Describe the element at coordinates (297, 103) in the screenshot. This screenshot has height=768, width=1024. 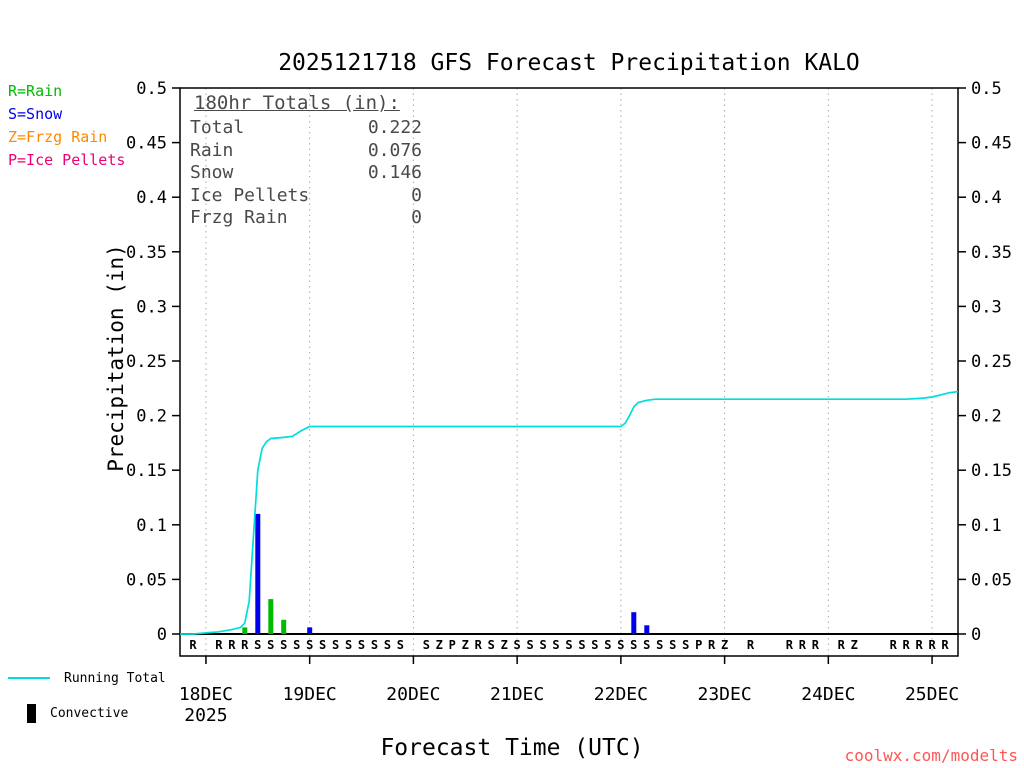
I see `totals-heading: 180hr Totals (in):` at that location.